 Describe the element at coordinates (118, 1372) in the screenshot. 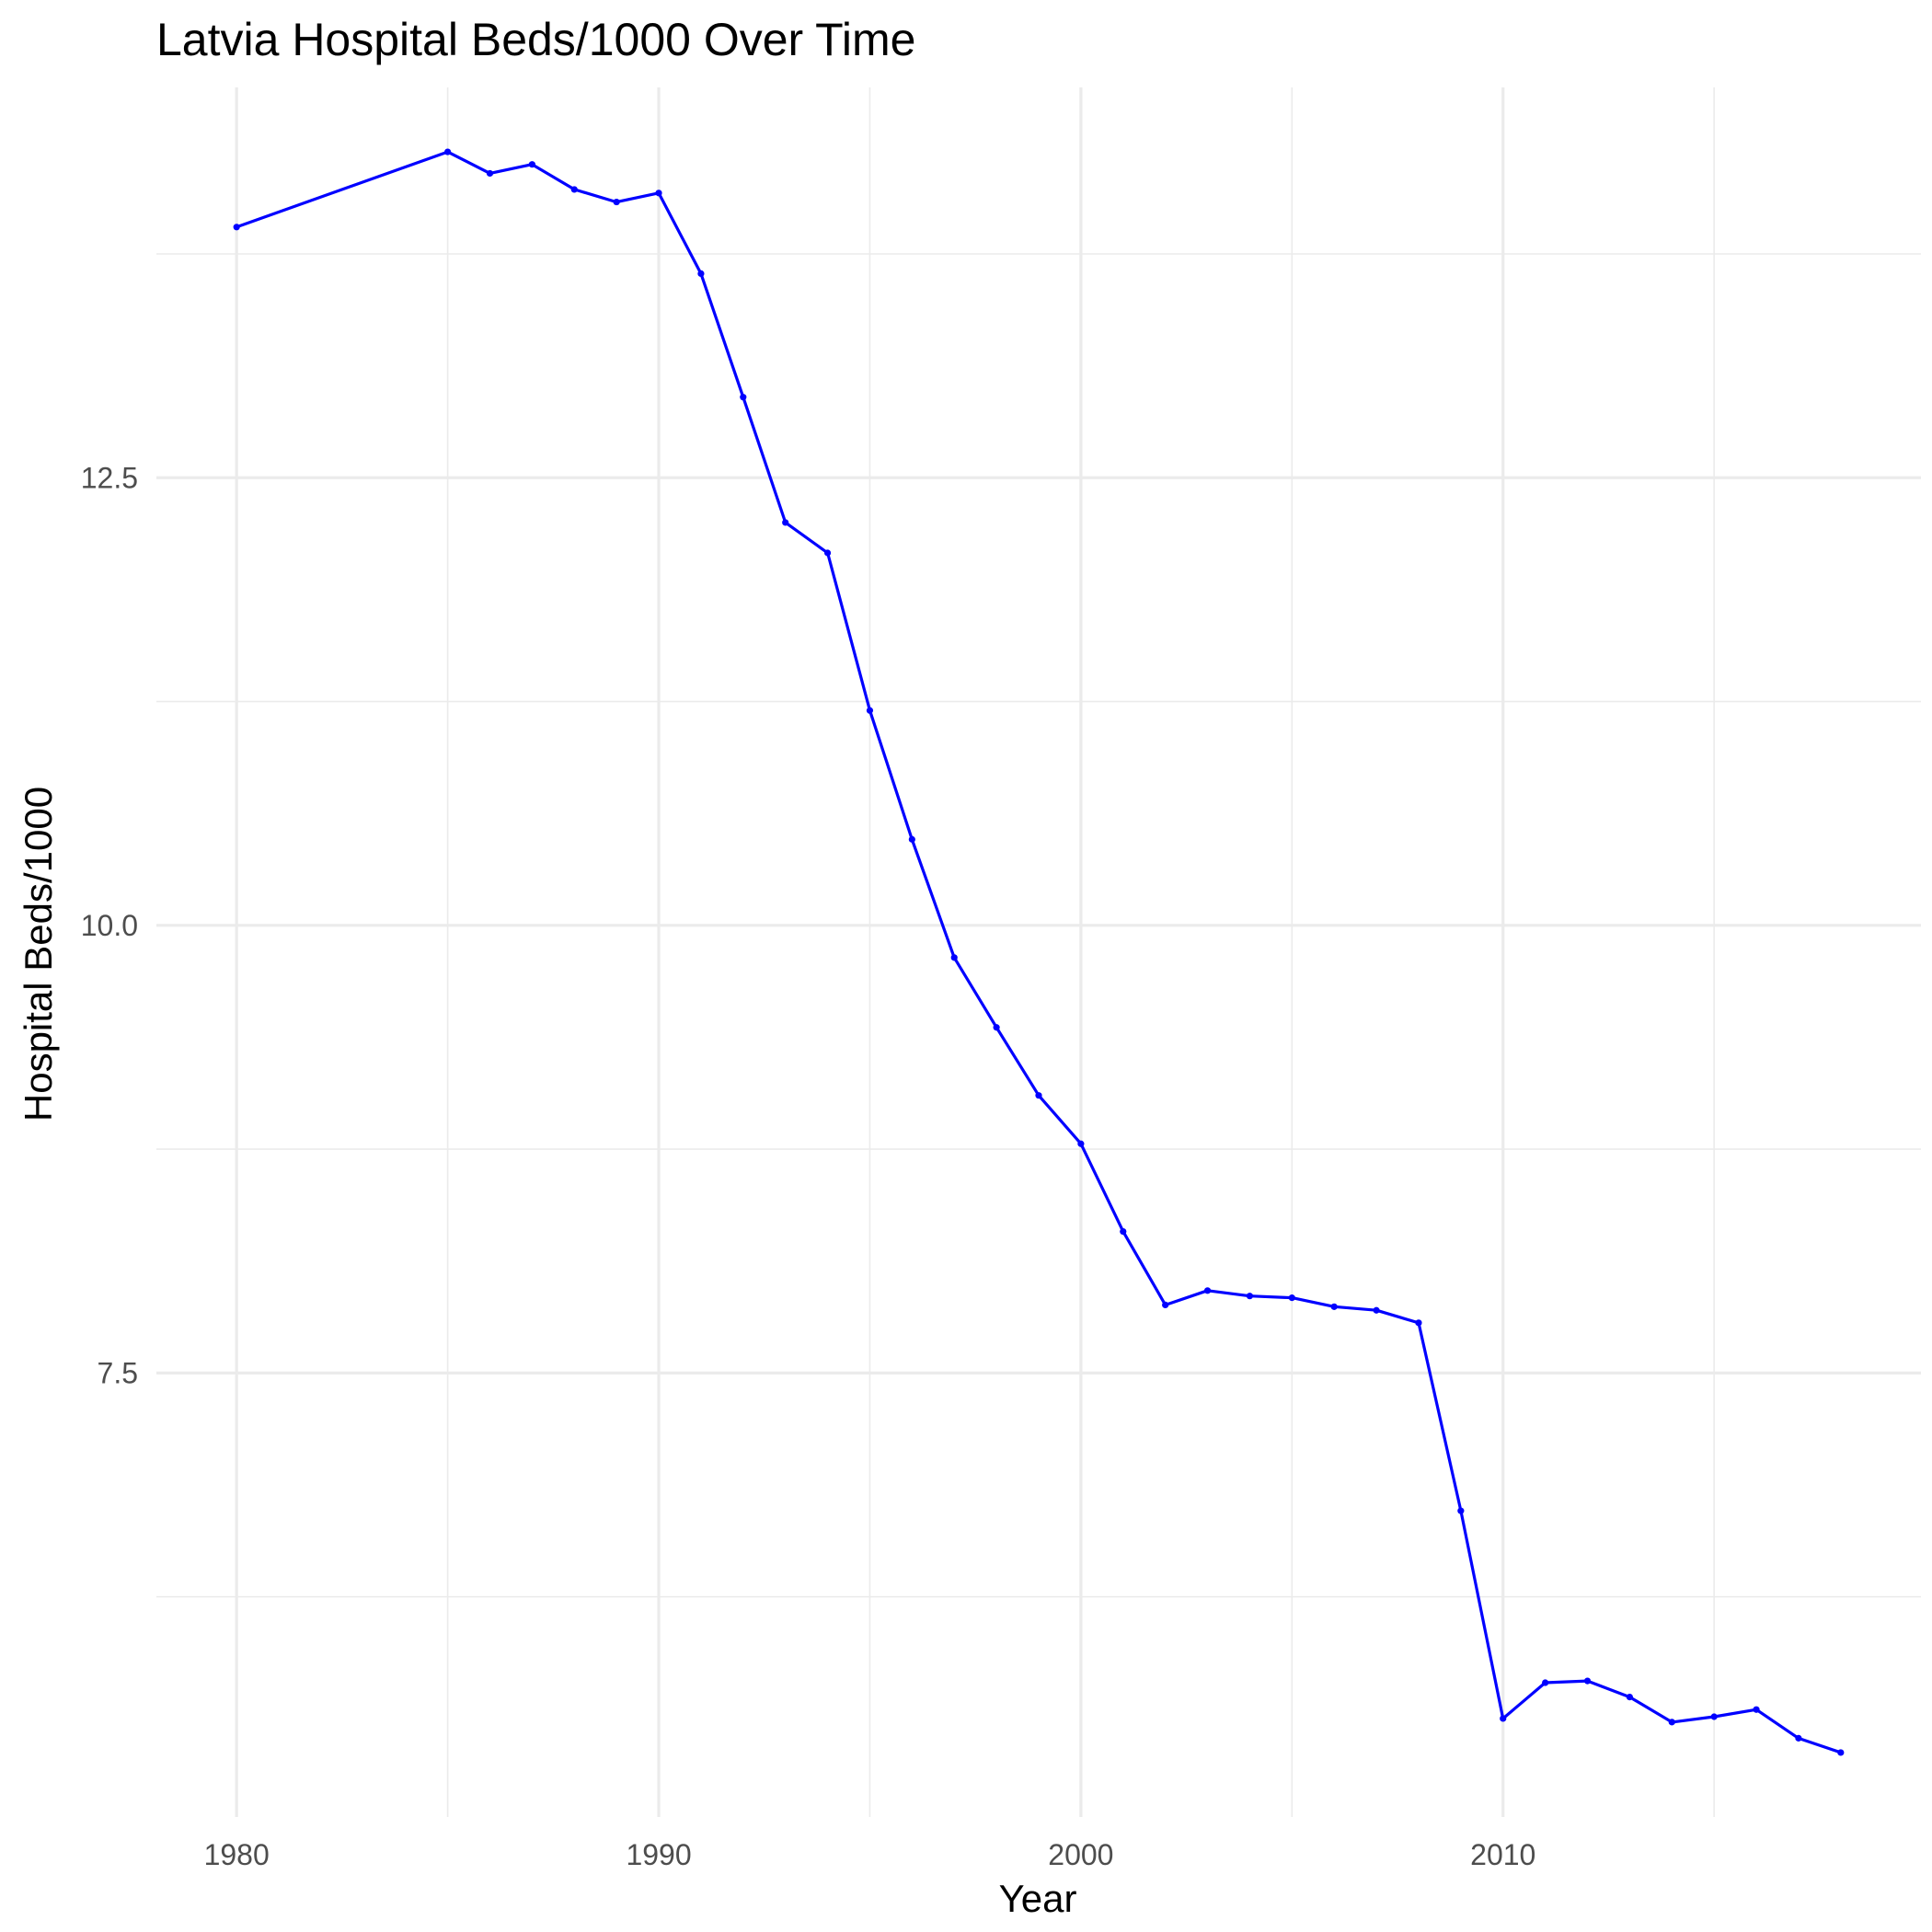

I see `y-tick-label: 7.5` at that location.